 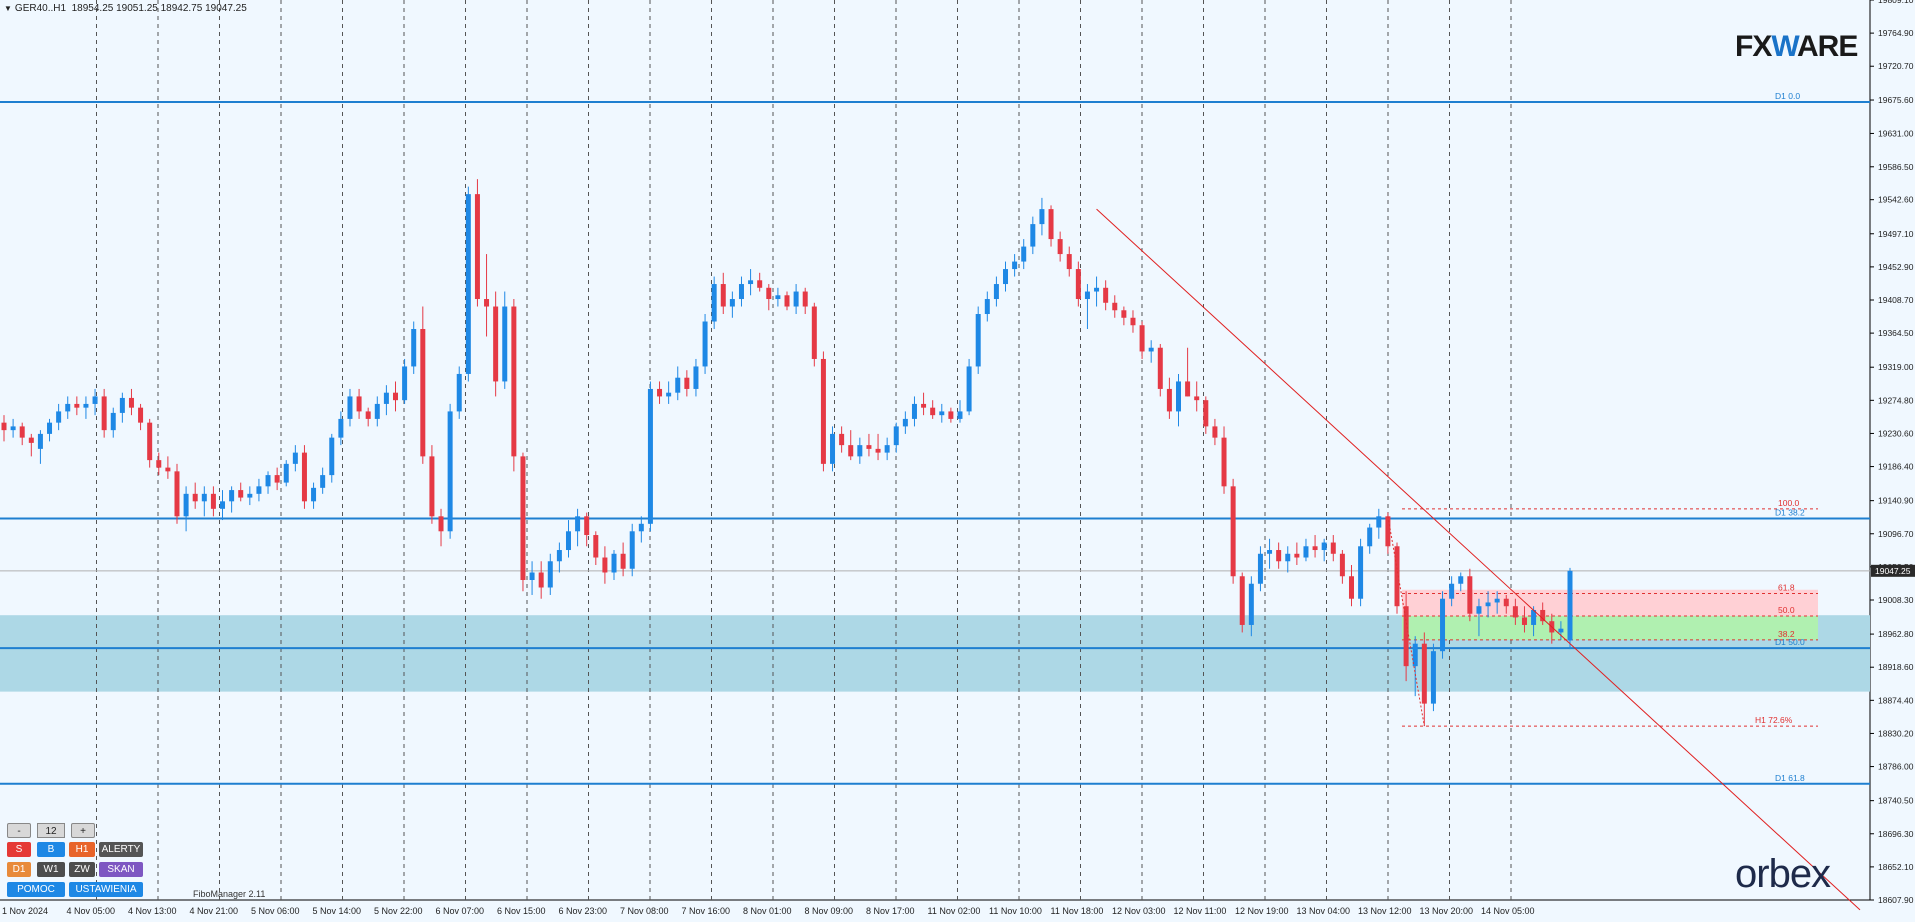 I want to click on h1-button: H1, so click(x=82, y=849).